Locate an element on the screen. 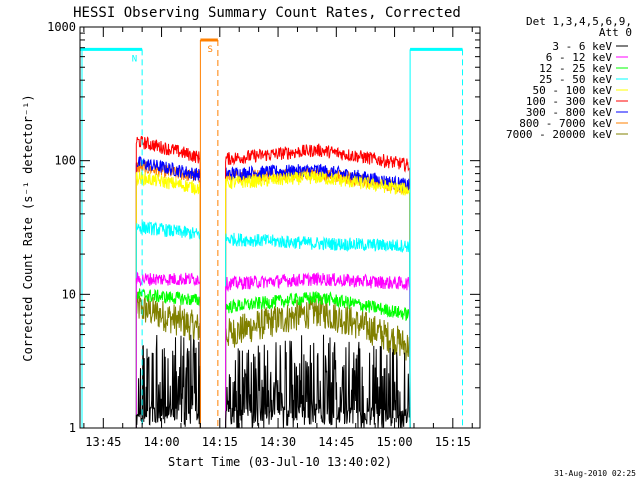 Image resolution: width=640 pixels, height=480 pixels. series-line-25-50-kev-seg1 is located at coordinates (168, 325).